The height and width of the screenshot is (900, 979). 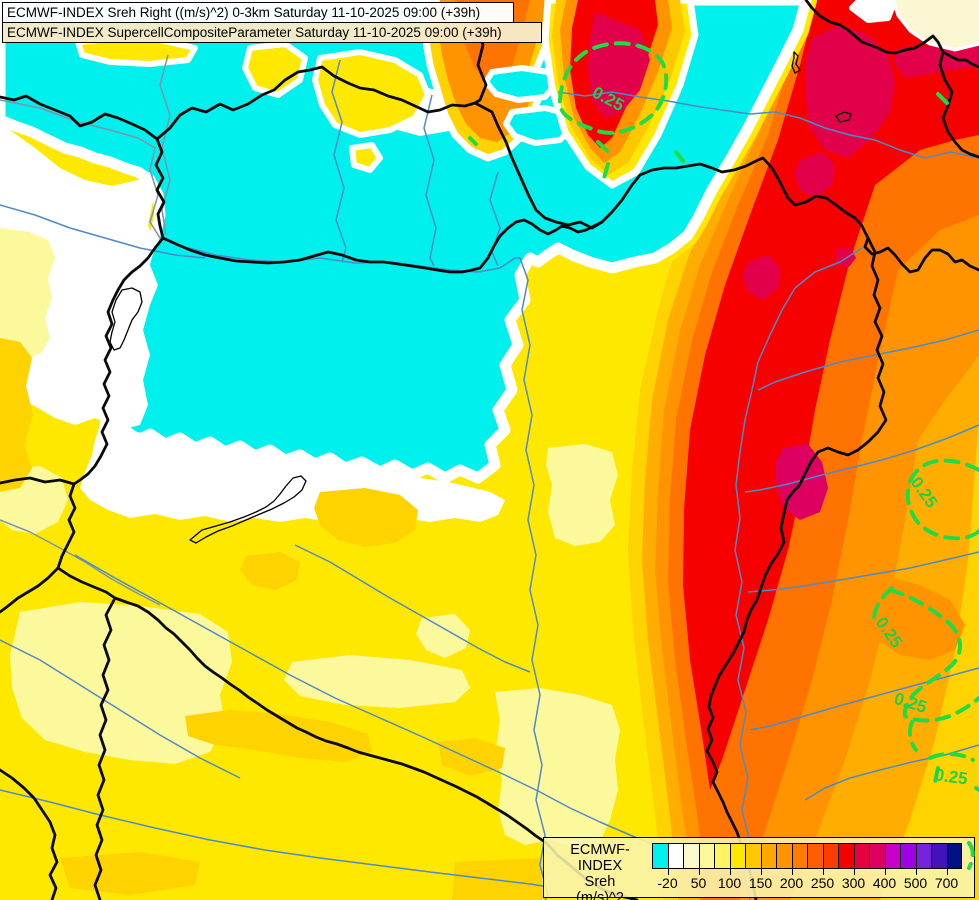 I want to click on yellow-islands-north, so click(x=253, y=104).